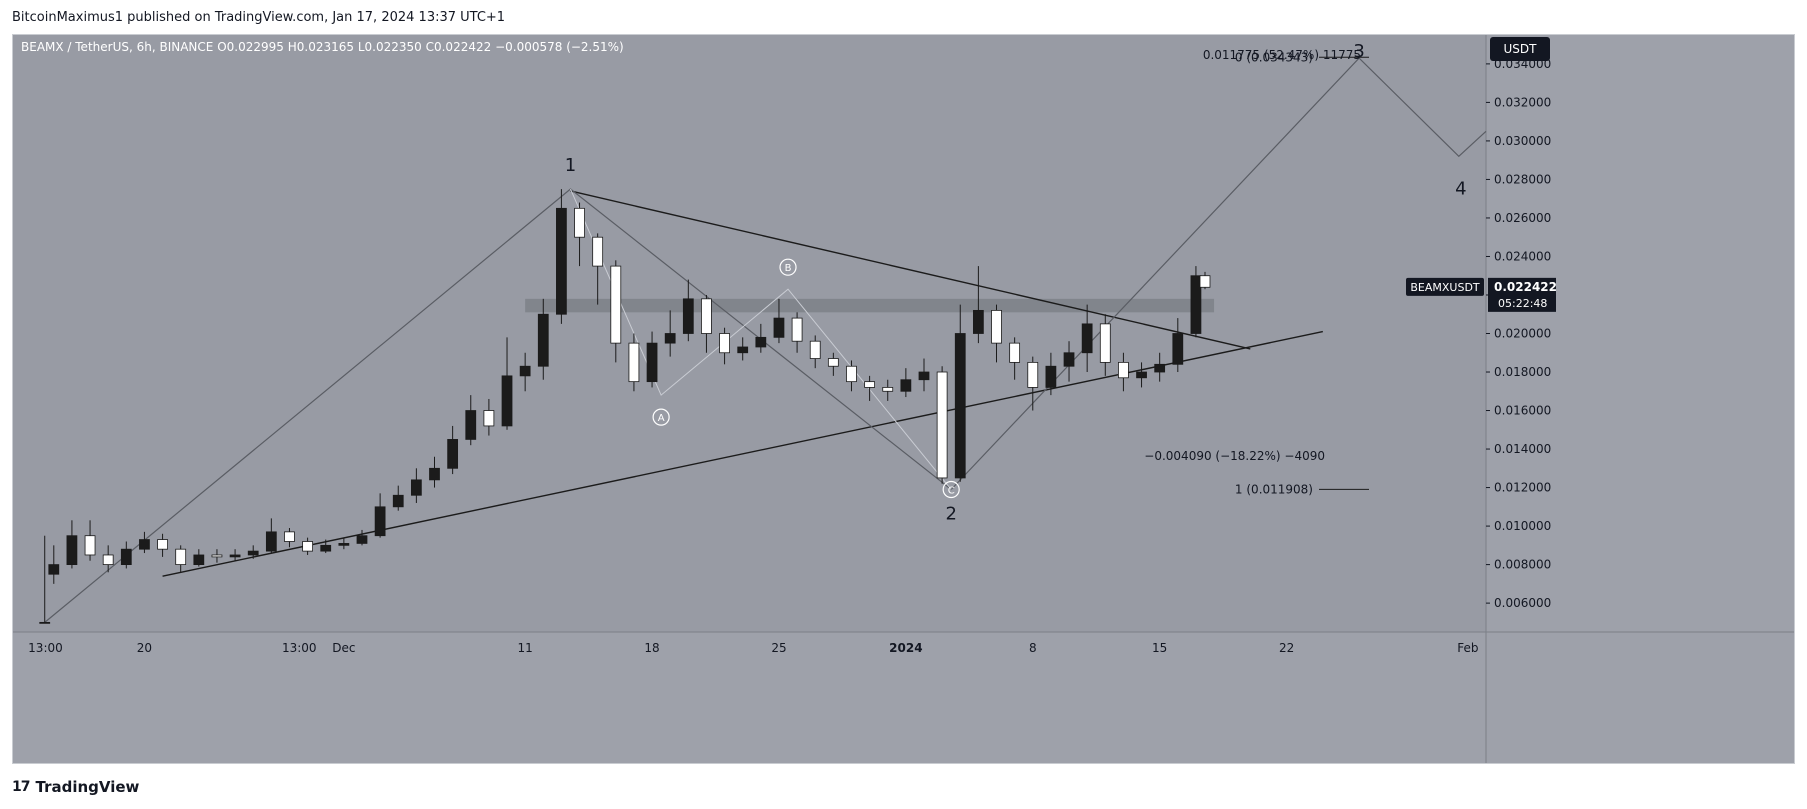  I want to click on price-tick-label: 0.006000, so click(1522, 603).